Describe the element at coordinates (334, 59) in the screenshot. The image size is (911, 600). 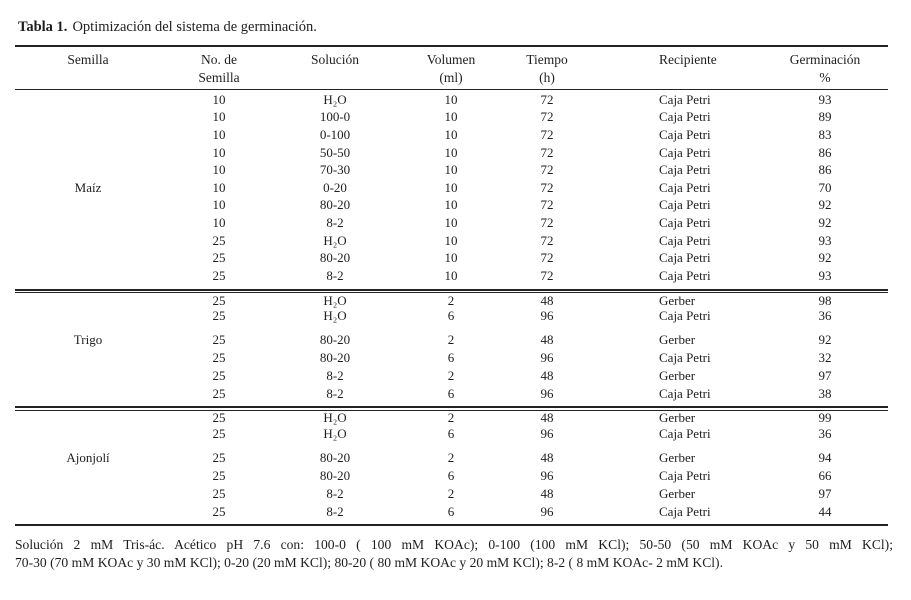
I see `header-line: Solución` at that location.